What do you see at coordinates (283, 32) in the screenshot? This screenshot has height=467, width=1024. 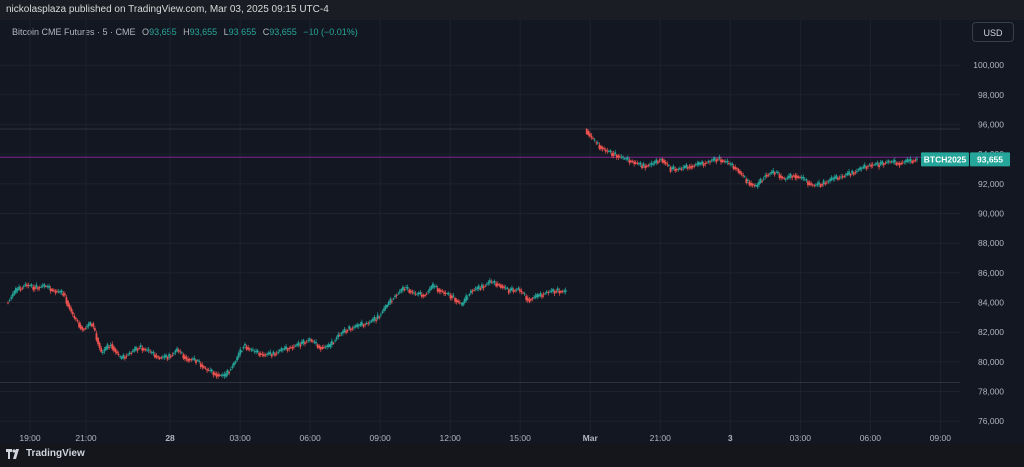 I see `close-value: 93,655` at bounding box center [283, 32].